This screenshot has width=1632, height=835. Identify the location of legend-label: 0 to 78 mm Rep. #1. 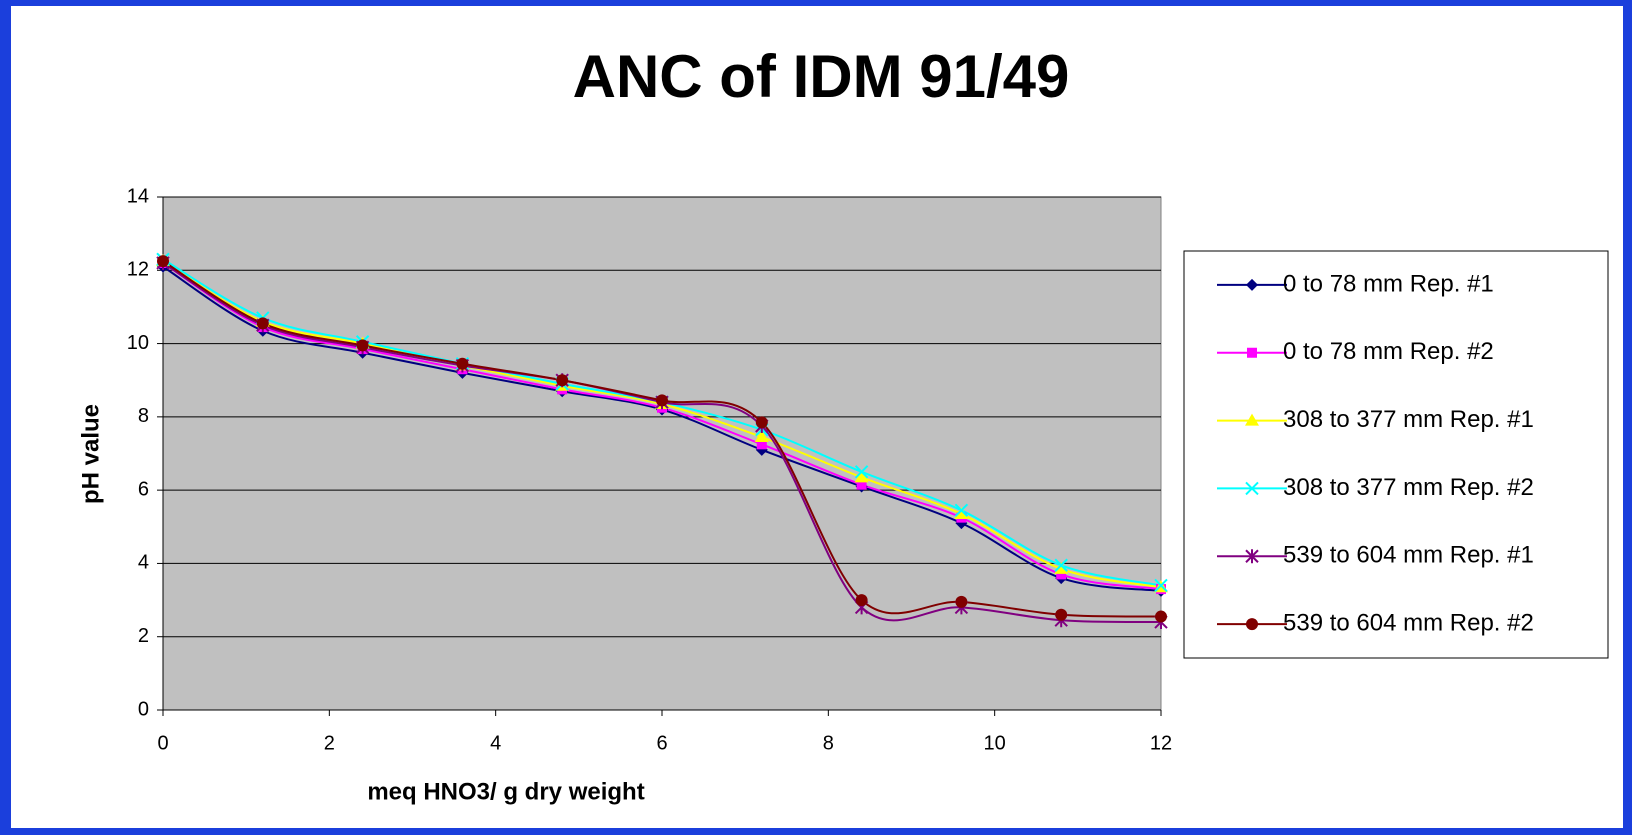
(1388, 283).